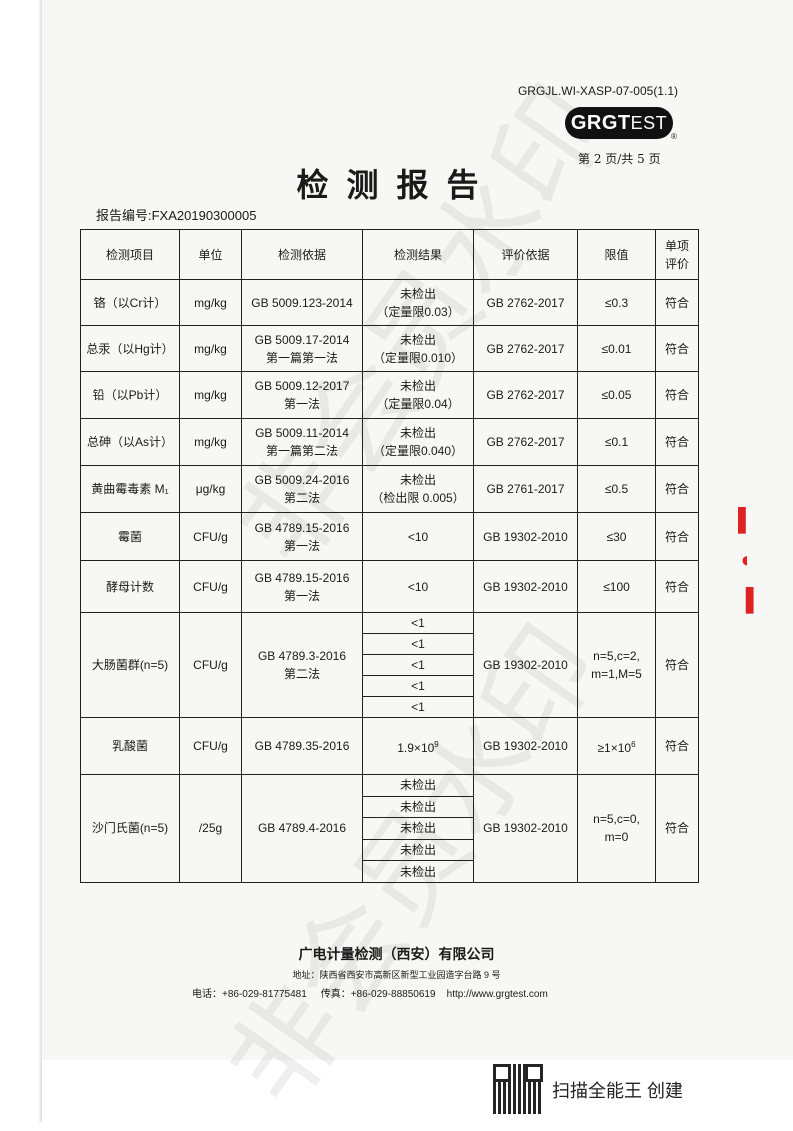 Image resolution: width=793 pixels, height=1131 pixels. I want to click on cell-text: 铬（以Cr计）, so click(130, 302).